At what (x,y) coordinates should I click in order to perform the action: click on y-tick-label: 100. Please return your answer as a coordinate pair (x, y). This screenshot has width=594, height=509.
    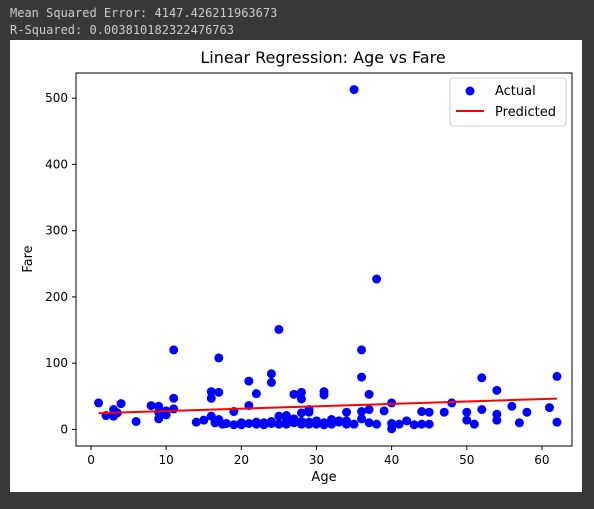
    Looking at the image, I should click on (56, 363).